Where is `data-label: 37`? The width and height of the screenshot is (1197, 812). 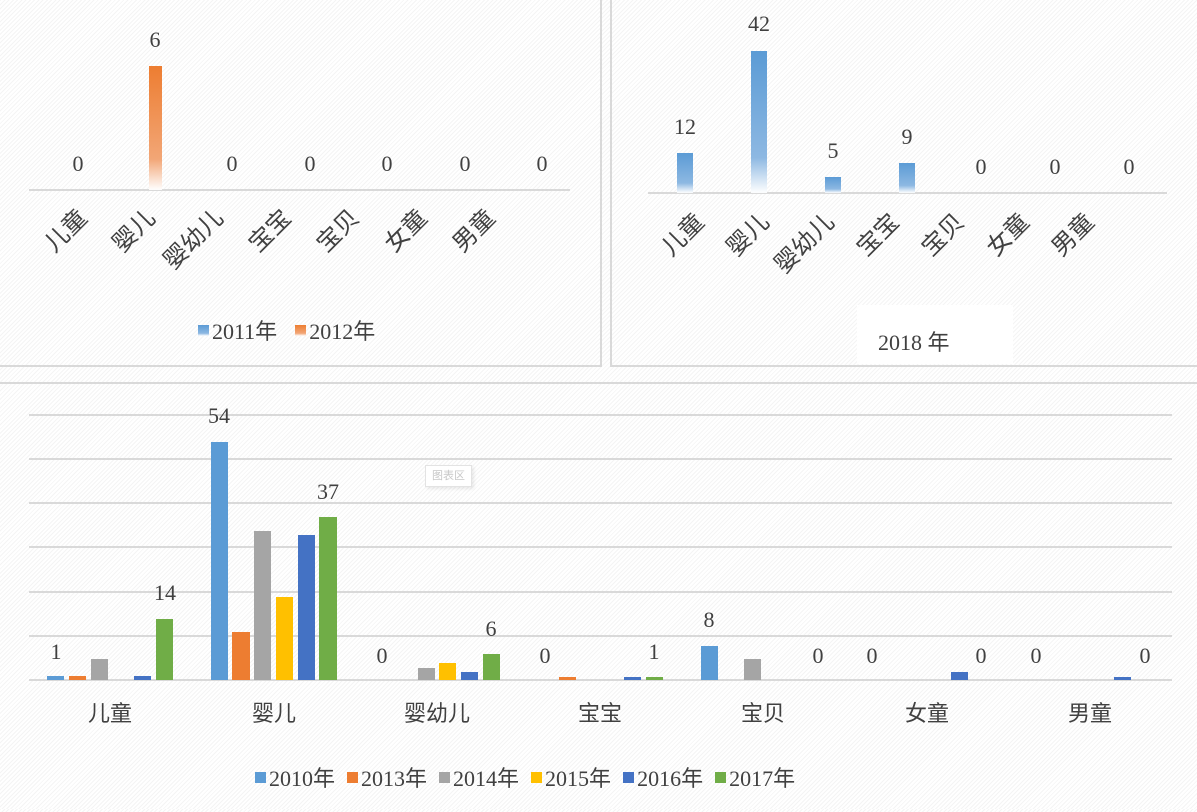 data-label: 37 is located at coordinates (328, 491).